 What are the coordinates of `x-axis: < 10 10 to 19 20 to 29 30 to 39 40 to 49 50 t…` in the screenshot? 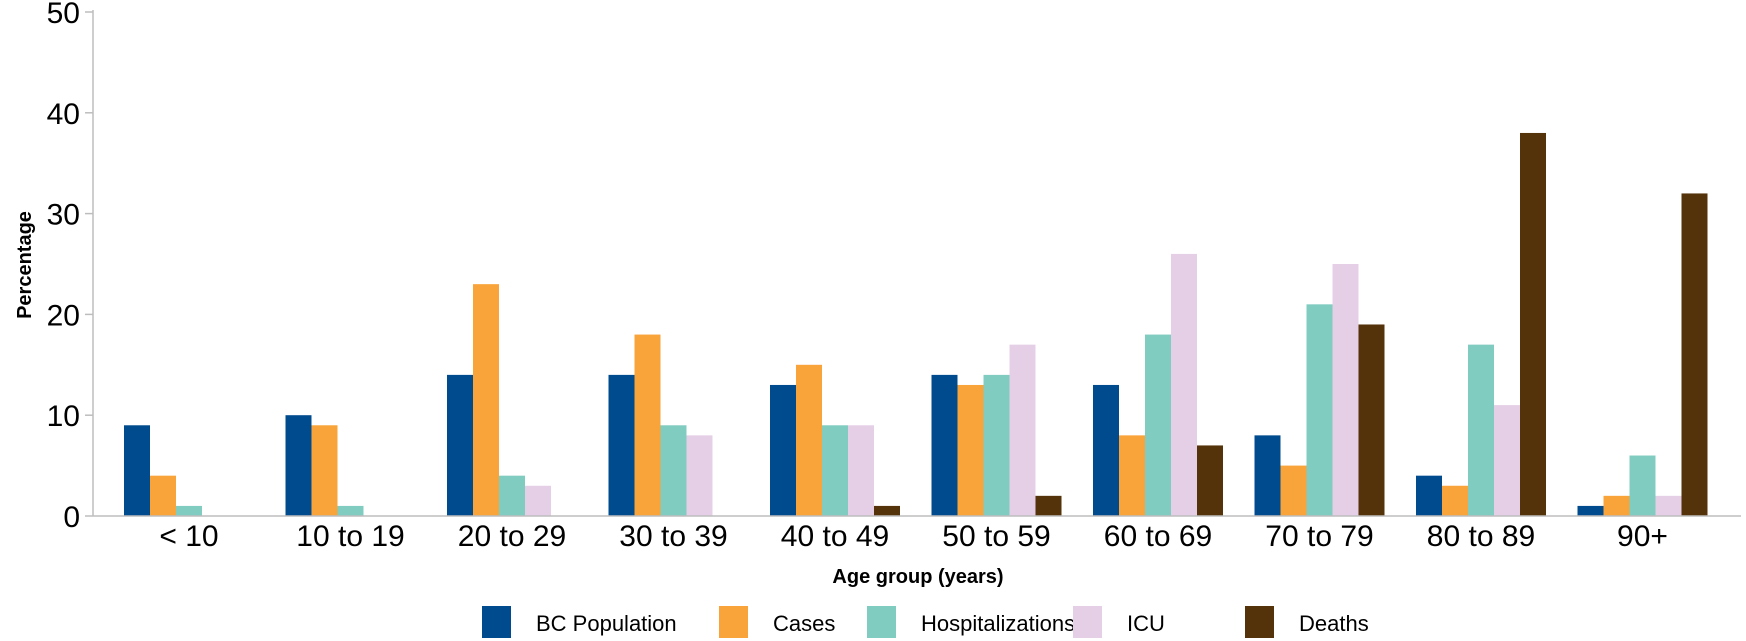 It's located at (917, 534).